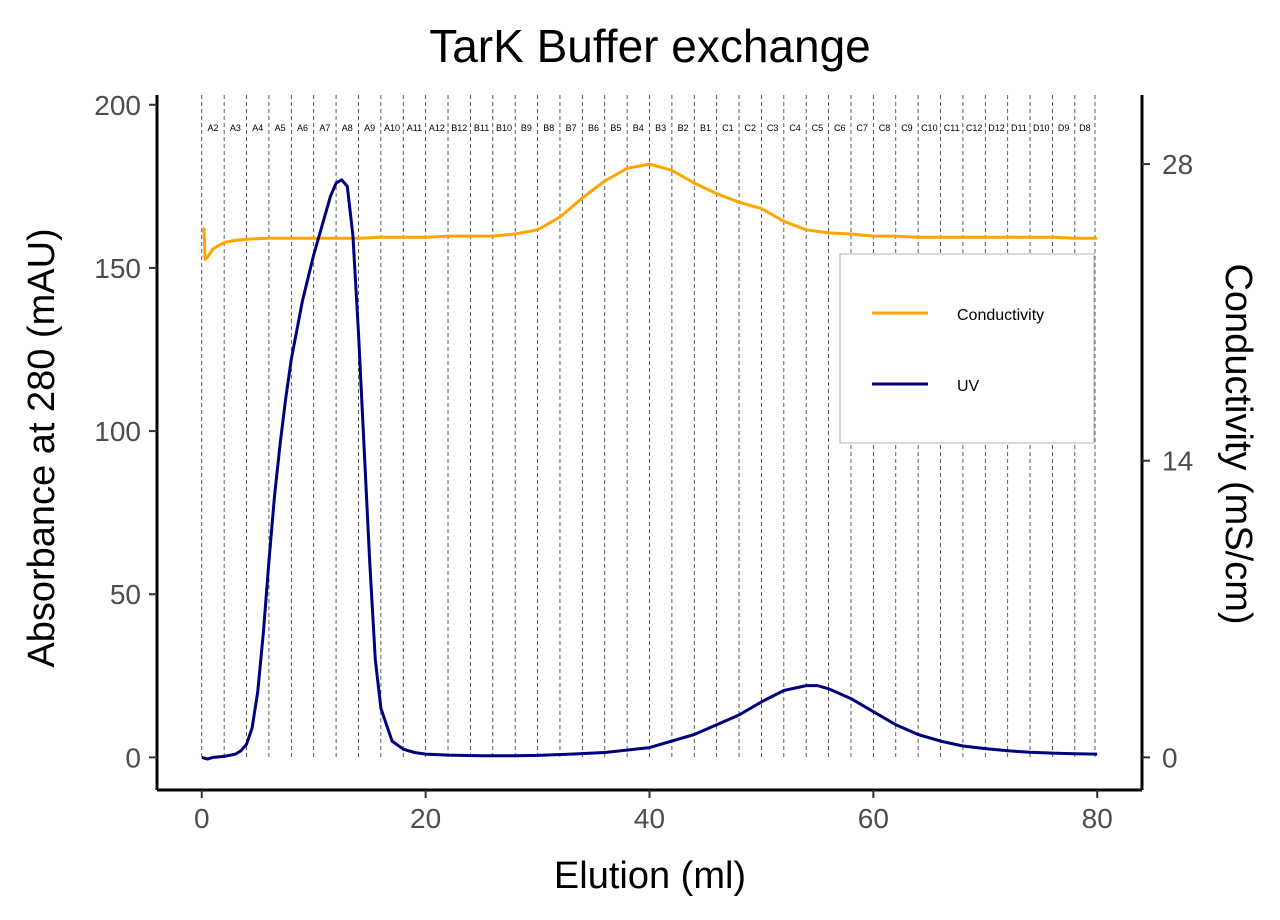  What do you see at coordinates (929, 128) in the screenshot?
I see `fraction-label: C10` at bounding box center [929, 128].